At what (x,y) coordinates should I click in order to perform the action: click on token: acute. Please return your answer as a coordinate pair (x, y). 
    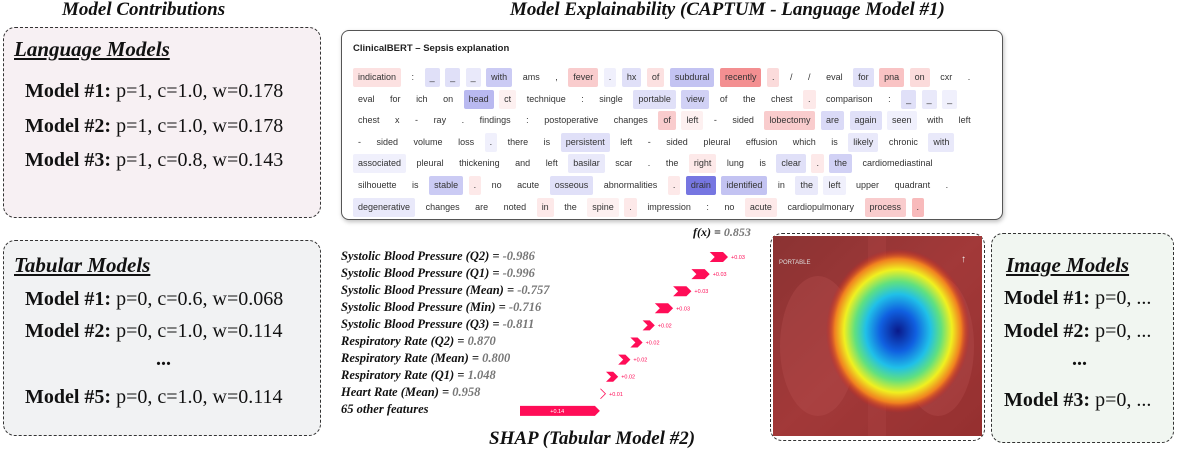
    Looking at the image, I should click on (760, 207).